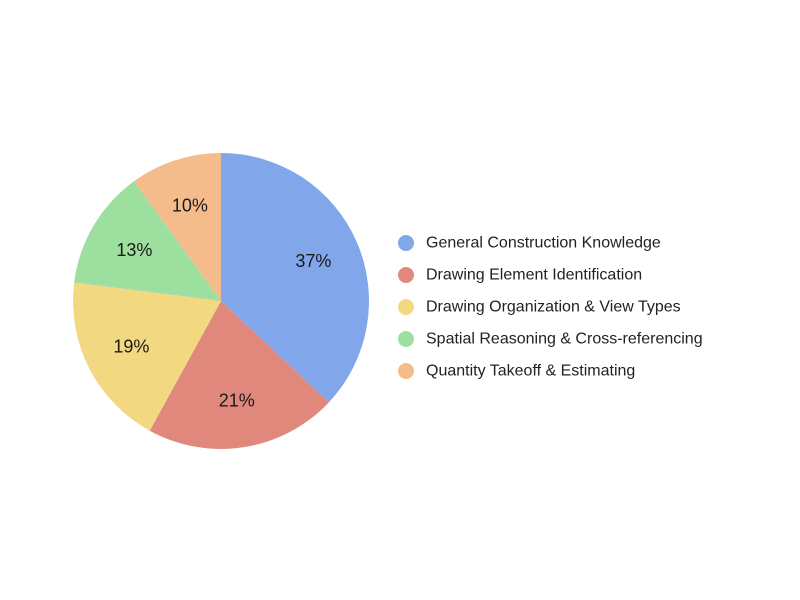  What do you see at coordinates (543, 243) in the screenshot?
I see `legend-entry-label: General Construction Knowledge` at bounding box center [543, 243].